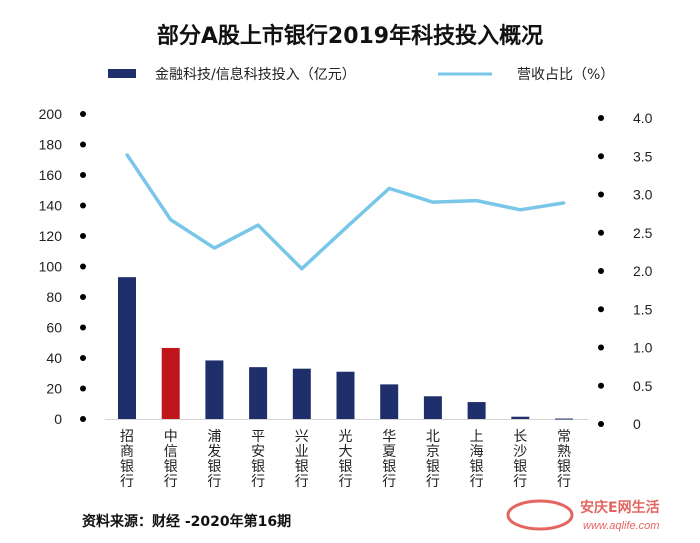  I want to click on right-tick-label: 0.5, so click(643, 386).